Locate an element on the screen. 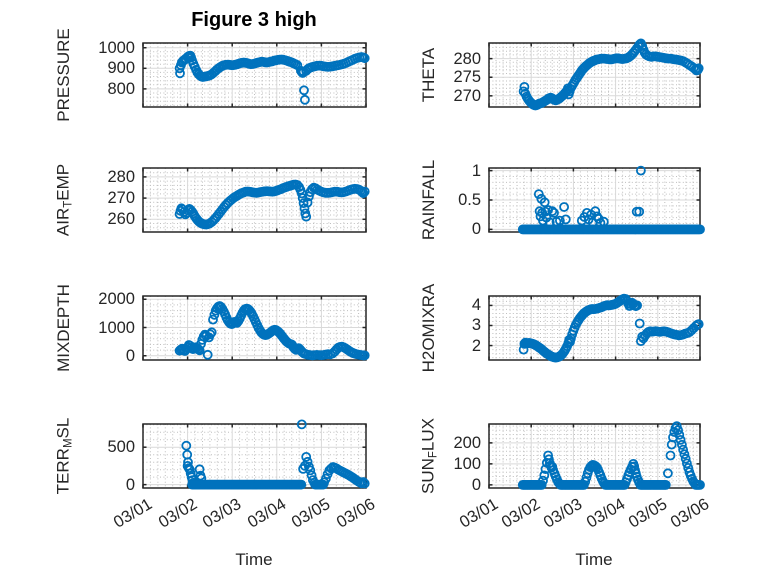 The width and height of the screenshot is (778, 583). y-axis-label-text: RAINFALL is located at coordinates (428, 200).